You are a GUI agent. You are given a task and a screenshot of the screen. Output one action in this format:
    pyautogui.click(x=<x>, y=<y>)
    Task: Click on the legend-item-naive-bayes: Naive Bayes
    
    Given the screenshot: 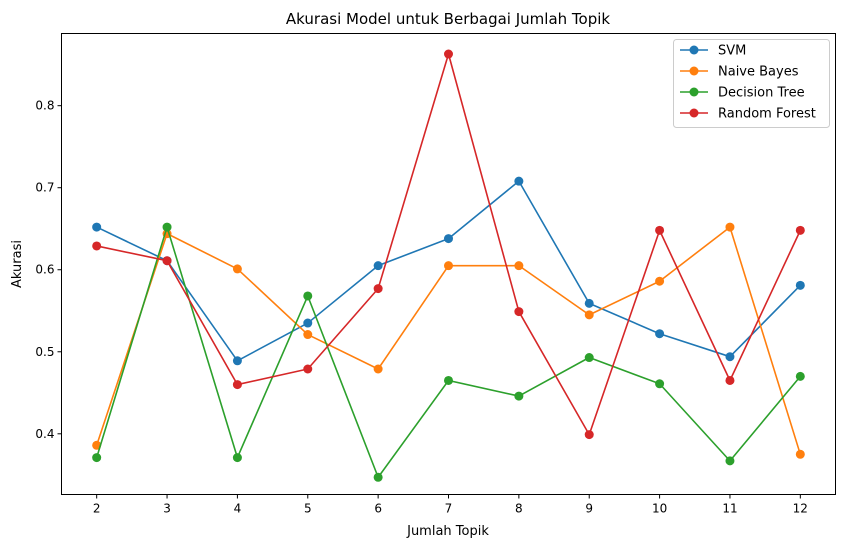 What is the action you would take?
    pyautogui.click(x=739, y=72)
    